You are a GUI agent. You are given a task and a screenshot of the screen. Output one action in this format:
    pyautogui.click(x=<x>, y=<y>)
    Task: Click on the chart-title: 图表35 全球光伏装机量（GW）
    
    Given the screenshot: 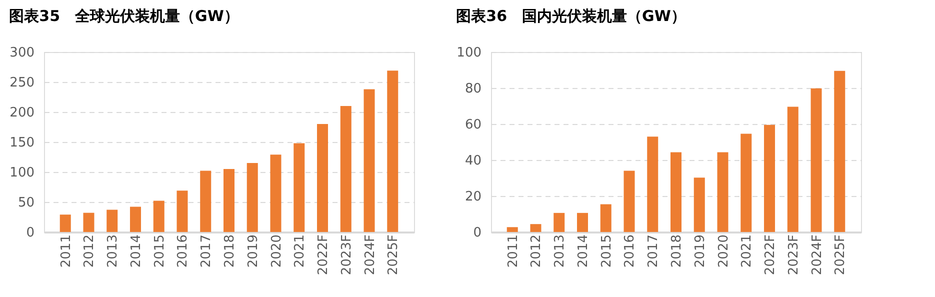 What is the action you would take?
    pyautogui.click(x=124, y=16)
    